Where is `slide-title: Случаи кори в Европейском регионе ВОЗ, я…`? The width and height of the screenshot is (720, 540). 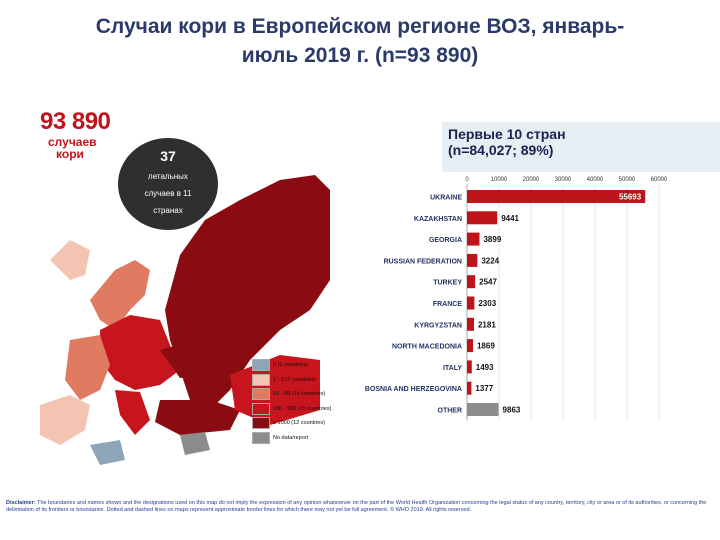 slide-title: Случаи кори в Европейском регионе ВОЗ, я… is located at coordinates (360, 41).